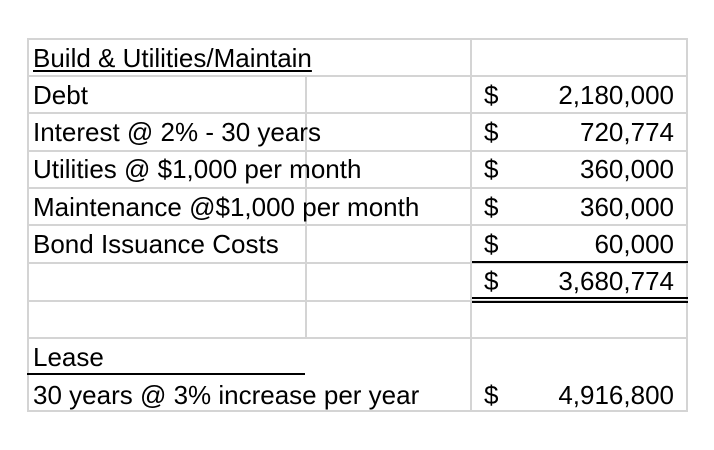  What do you see at coordinates (616, 281) in the screenshot?
I see `total-amount: 3,680,774` at bounding box center [616, 281].